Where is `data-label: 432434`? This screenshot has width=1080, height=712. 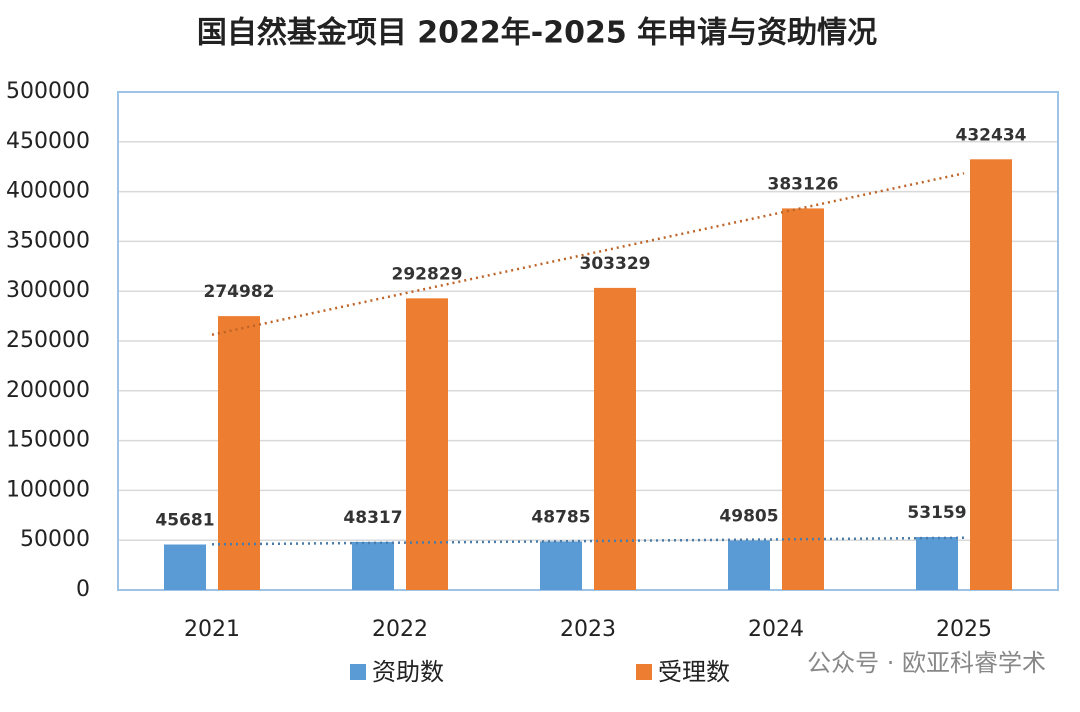
data-label: 432434 is located at coordinates (991, 135).